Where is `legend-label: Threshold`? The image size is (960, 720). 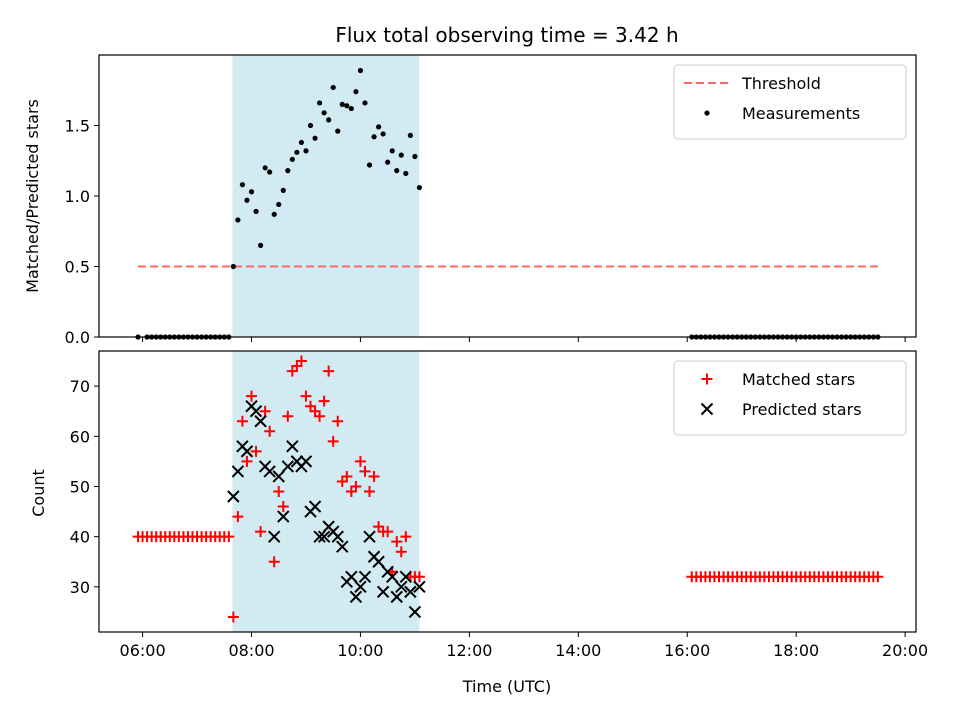
legend-label: Threshold is located at coordinates (781, 83).